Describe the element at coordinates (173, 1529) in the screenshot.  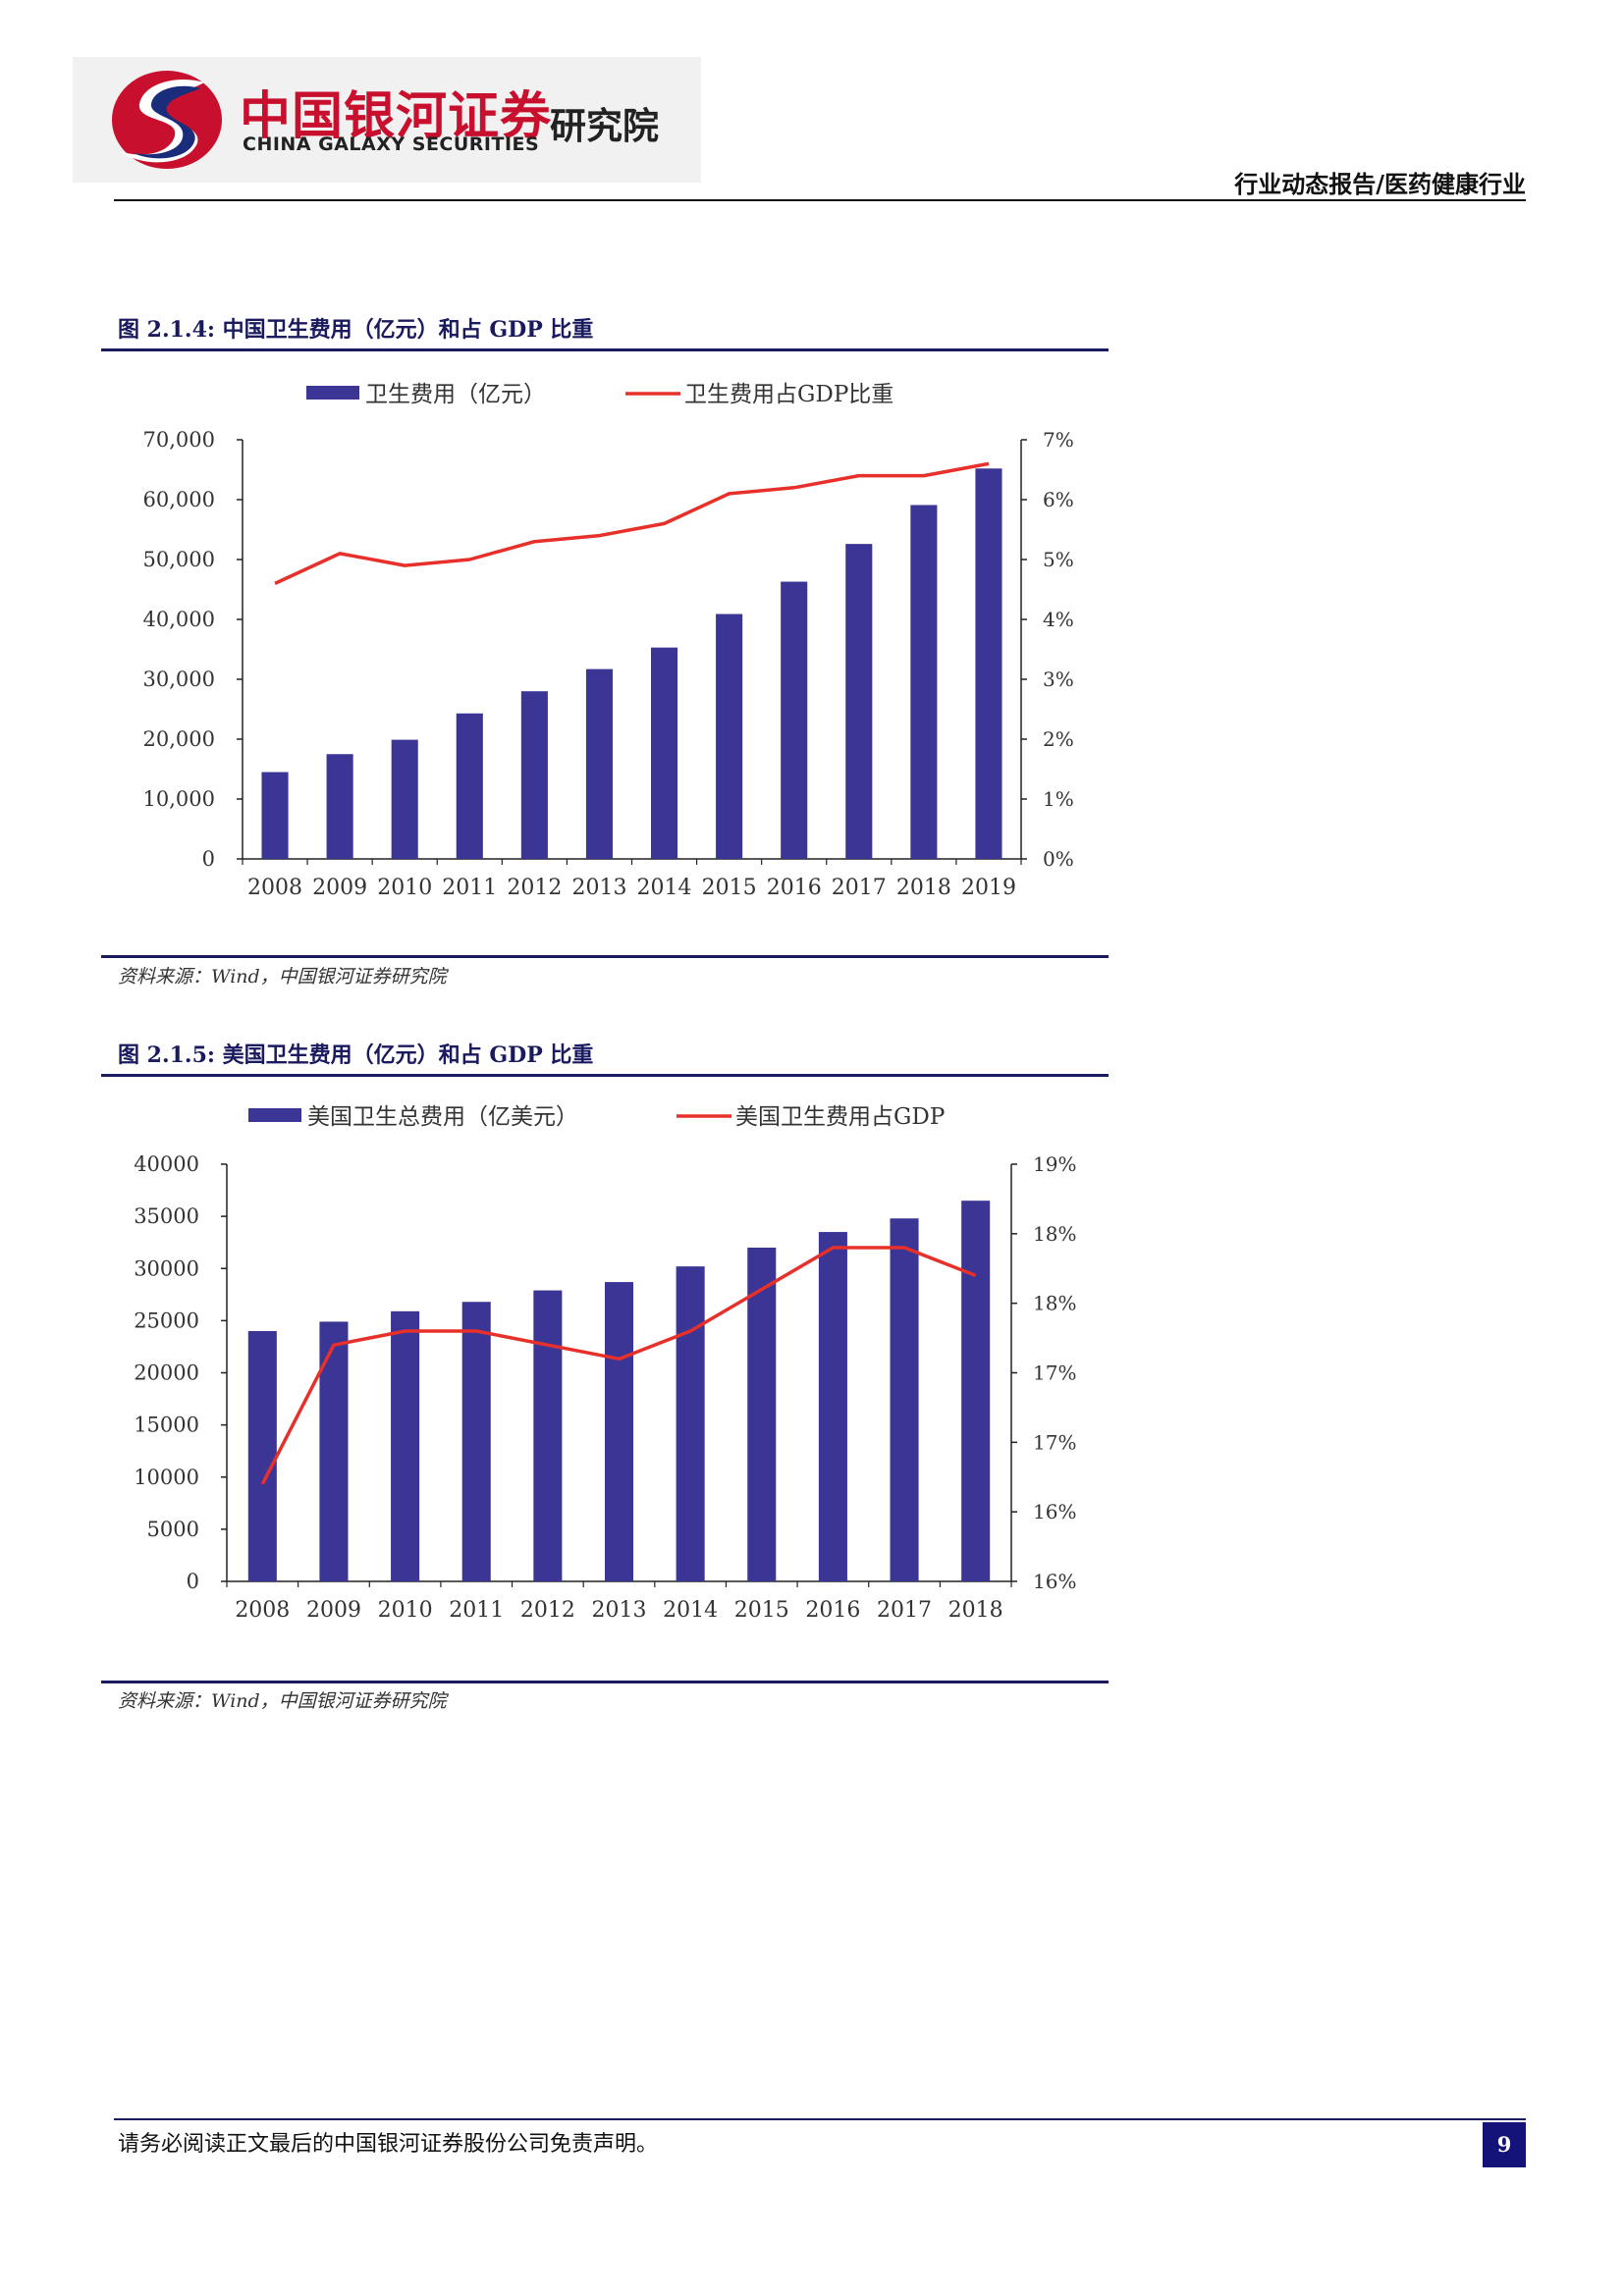
I see `y-left-tick-label: 5000` at that location.